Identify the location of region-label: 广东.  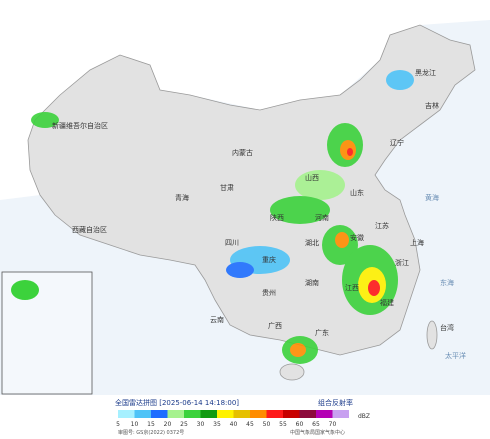
(322, 332).